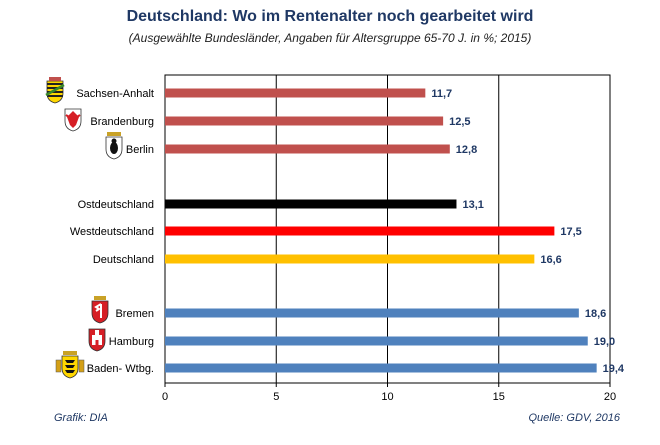 This screenshot has width=660, height=445. Describe the element at coordinates (70, 365) in the screenshot. I see `coat-of-arms-baden-wuerttemberg-icon` at that location.